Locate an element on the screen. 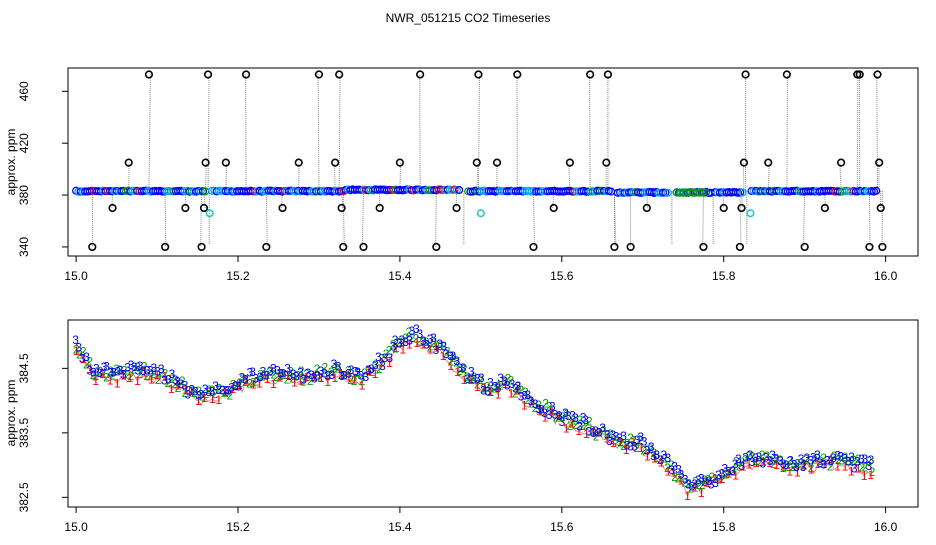  y-axis-label: approx. ppm is located at coordinates (11, 162).